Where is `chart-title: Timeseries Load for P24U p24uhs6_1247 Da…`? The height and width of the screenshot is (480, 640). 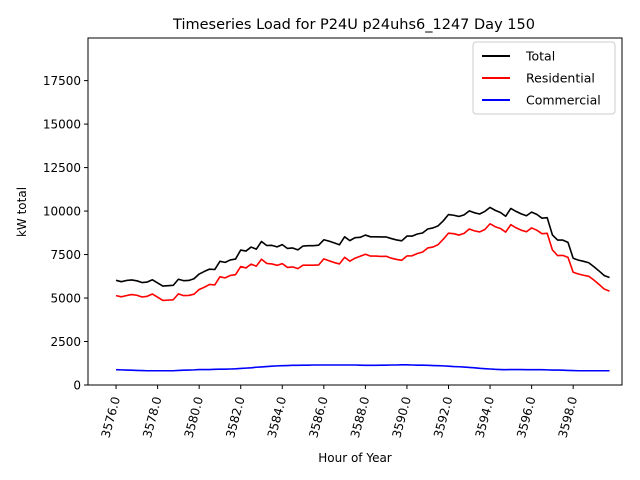 chart-title: Timeseries Load for P24U p24uhs6_1247 Da… is located at coordinates (353, 25).